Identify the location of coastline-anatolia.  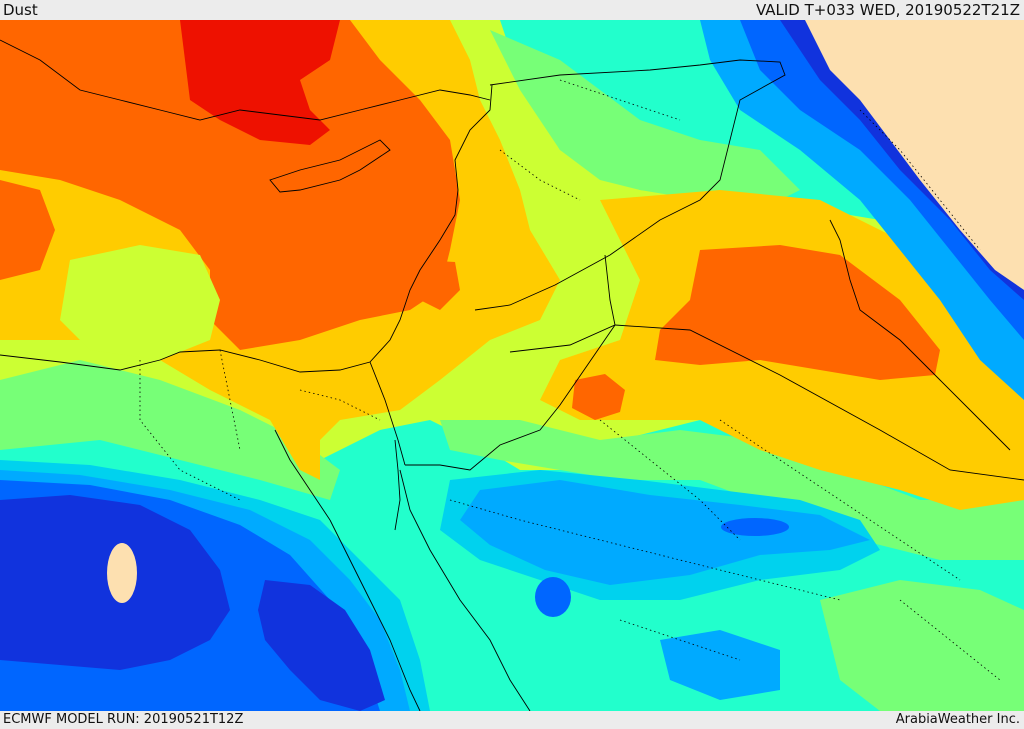
(245, 80).